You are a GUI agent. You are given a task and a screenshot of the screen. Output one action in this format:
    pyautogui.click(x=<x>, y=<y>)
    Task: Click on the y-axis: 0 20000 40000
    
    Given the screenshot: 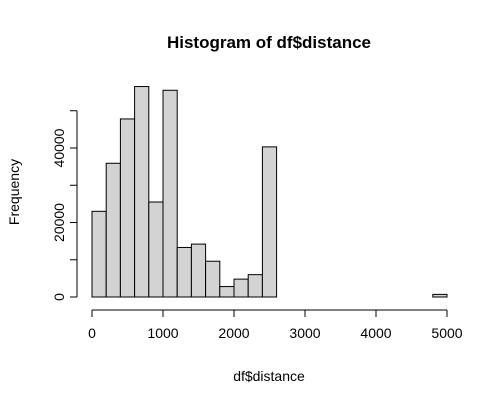 What is the action you would take?
    pyautogui.click(x=64, y=205)
    